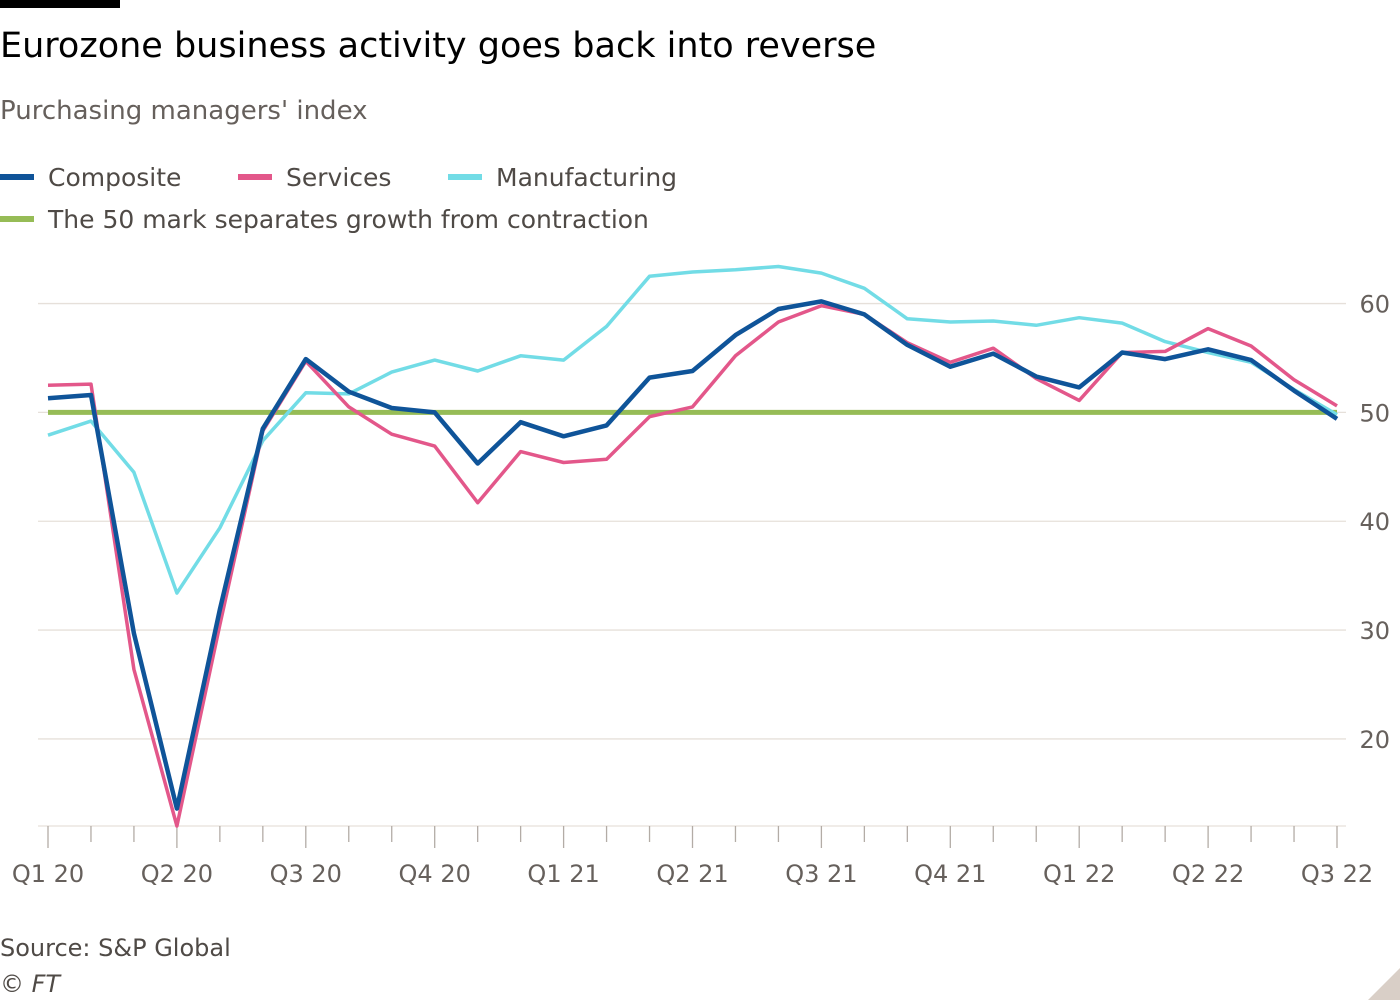 The height and width of the screenshot is (1000, 1400). What do you see at coordinates (1079, 874) in the screenshot?
I see `x-tick-label-8: Q1 22` at bounding box center [1079, 874].